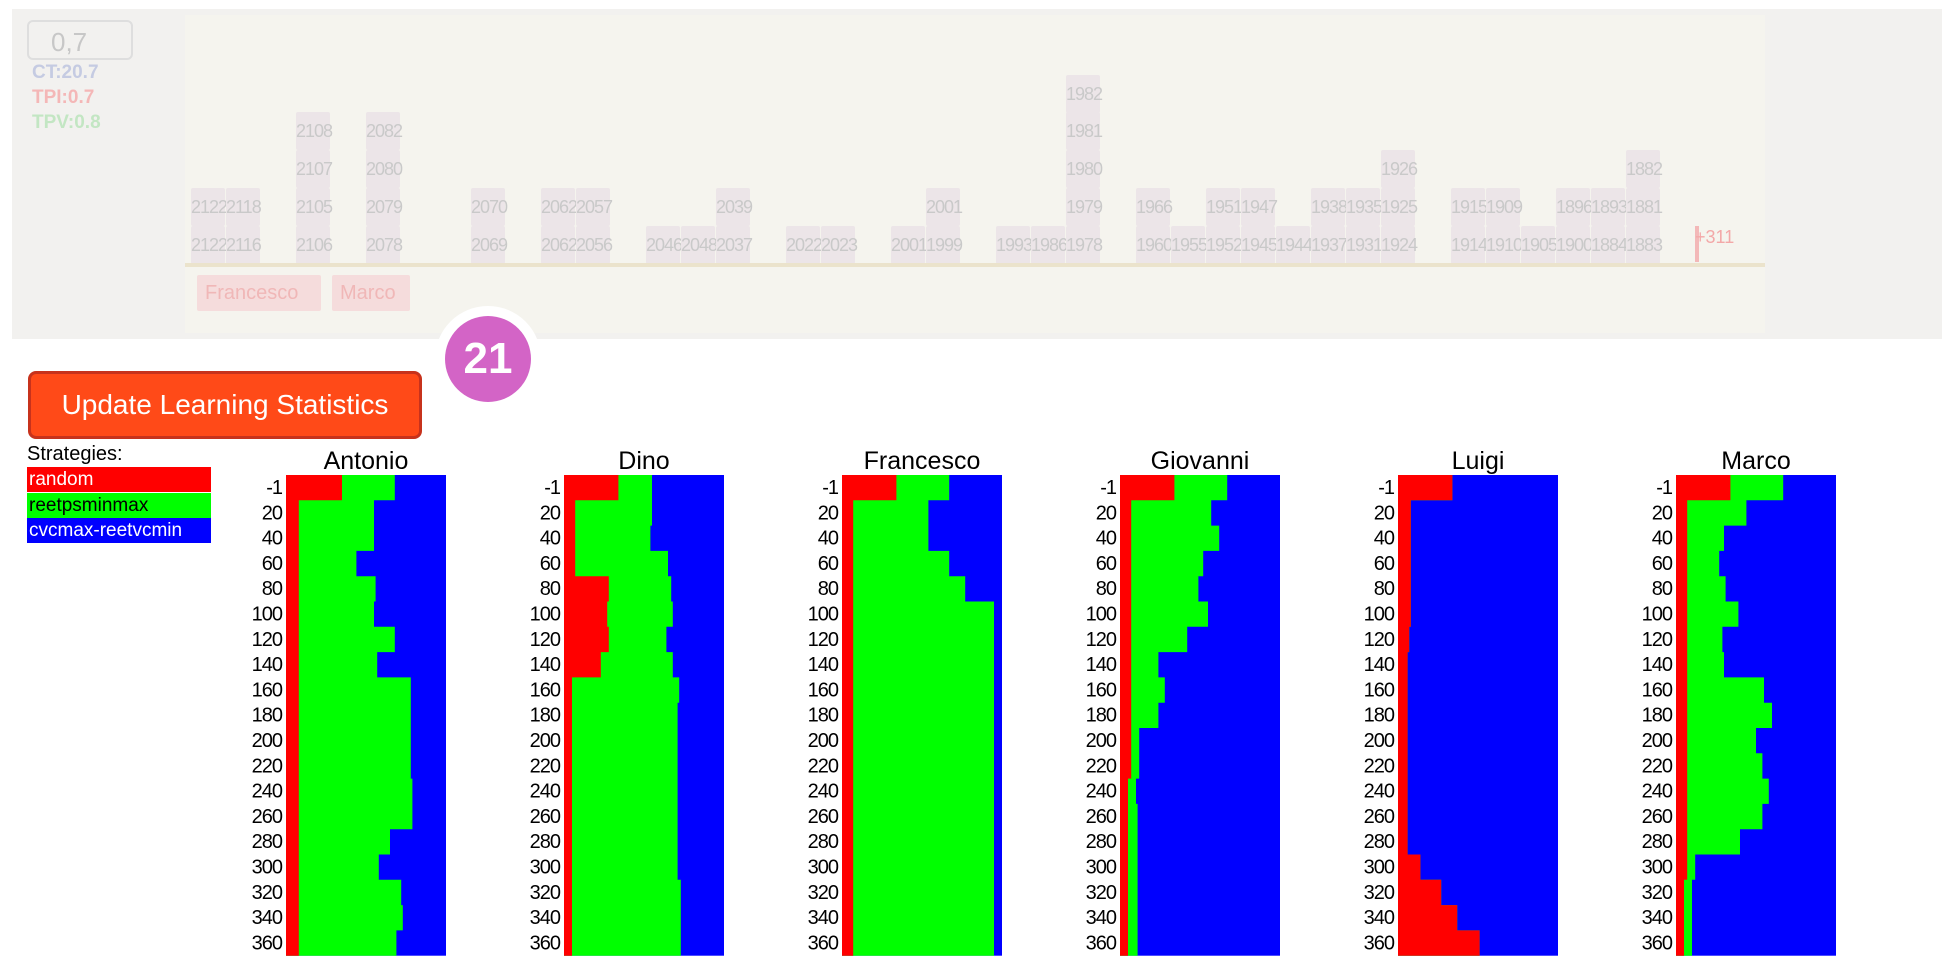  Describe the element at coordinates (1259, 245) in the screenshot. I see `timeline-block: 1945` at that location.